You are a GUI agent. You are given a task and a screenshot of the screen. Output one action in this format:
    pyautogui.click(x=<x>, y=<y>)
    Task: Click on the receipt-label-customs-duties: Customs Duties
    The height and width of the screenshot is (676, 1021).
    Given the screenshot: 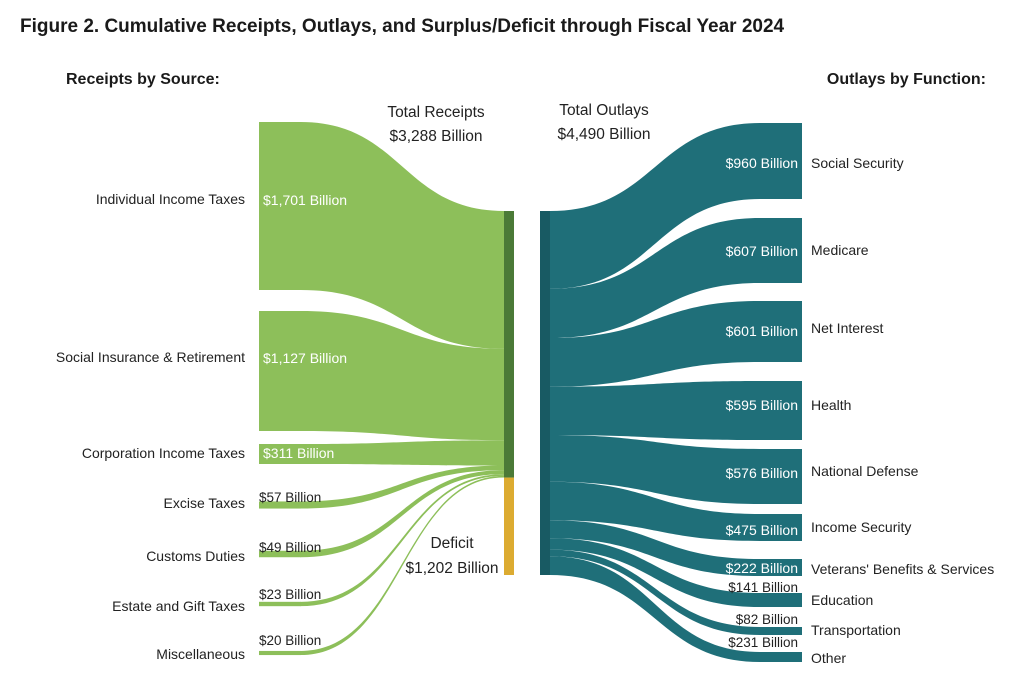 What is the action you would take?
    pyautogui.click(x=195, y=556)
    